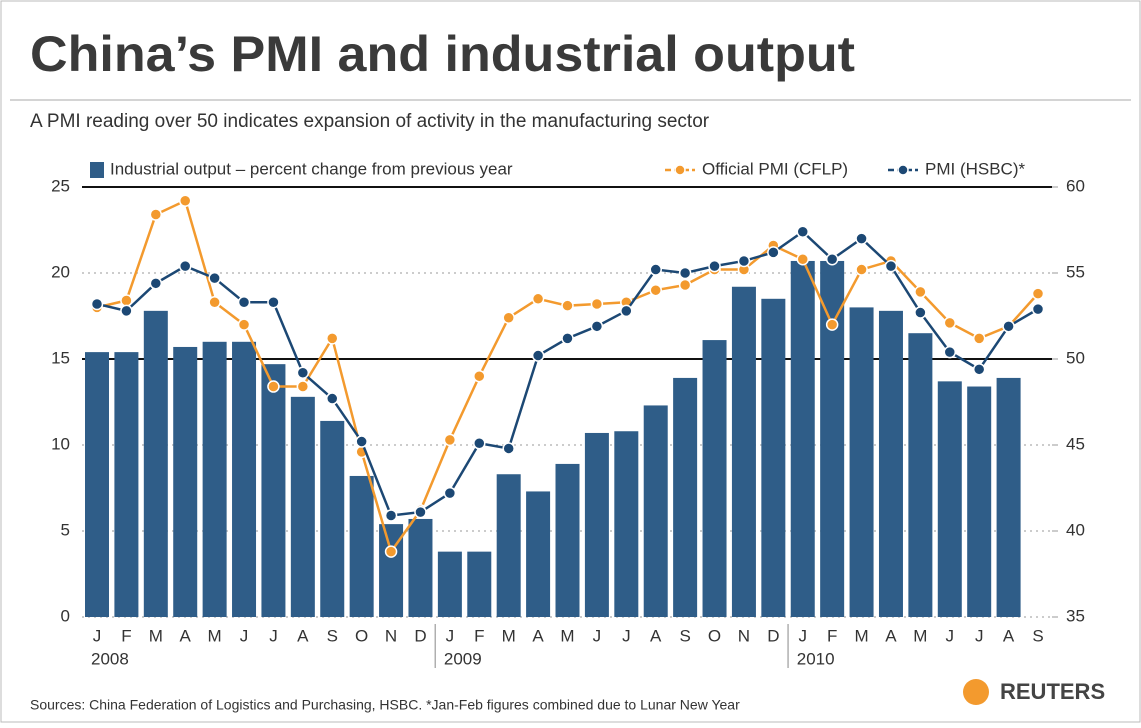 Image resolution: width=1141 pixels, height=728 pixels. What do you see at coordinates (60, 357) in the screenshot?
I see `y-tick-label: 15` at bounding box center [60, 357].